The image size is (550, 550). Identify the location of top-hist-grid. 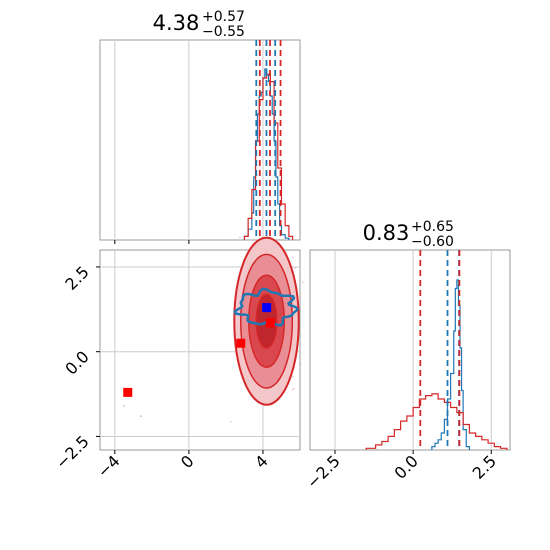
(189, 140).